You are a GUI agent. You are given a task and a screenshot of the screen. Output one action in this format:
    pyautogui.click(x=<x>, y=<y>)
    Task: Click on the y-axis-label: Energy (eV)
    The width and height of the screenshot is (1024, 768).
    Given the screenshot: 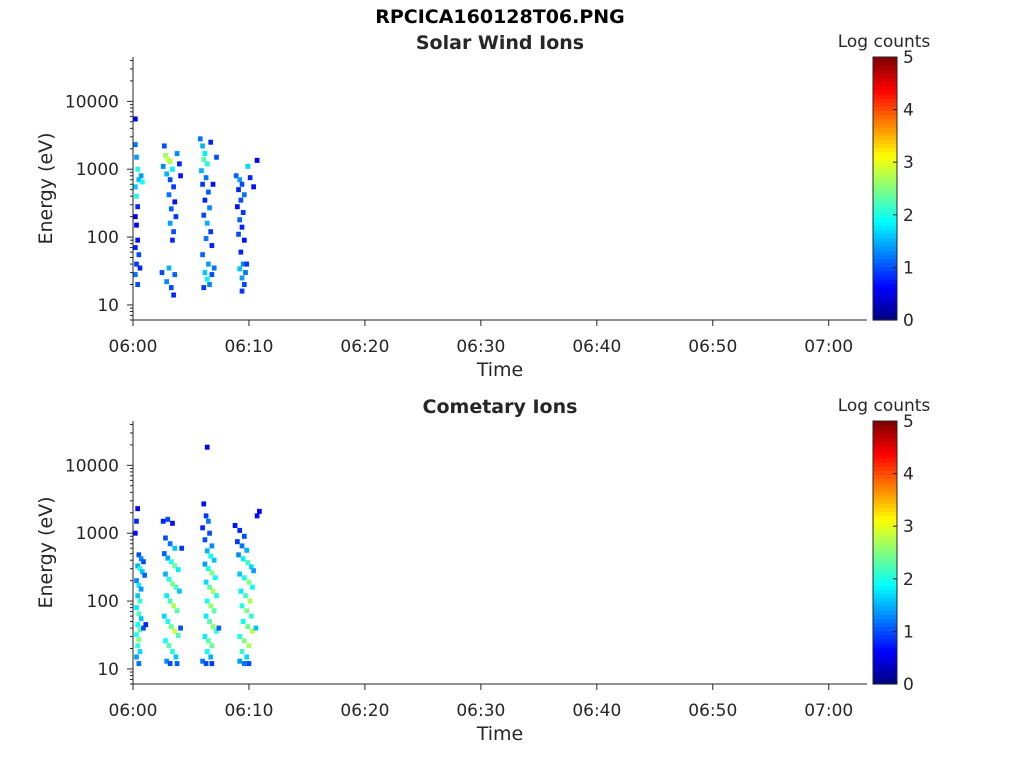 What is the action you would take?
    pyautogui.click(x=46, y=188)
    